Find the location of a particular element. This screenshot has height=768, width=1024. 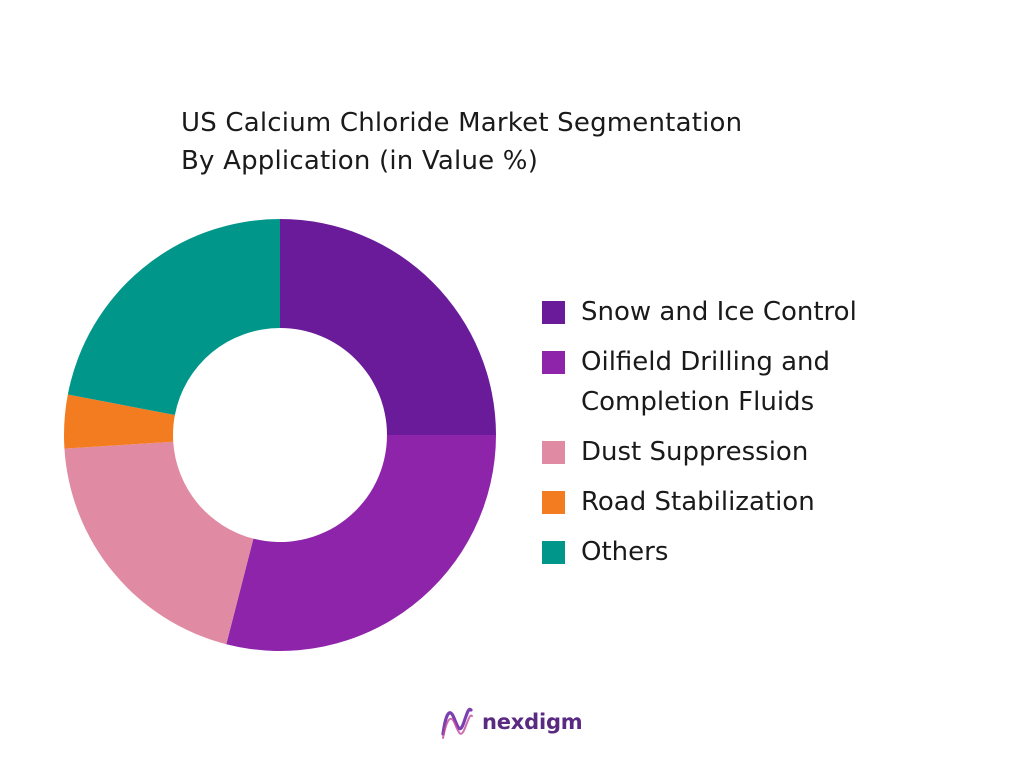

legend-item: Others is located at coordinates (731, 552).